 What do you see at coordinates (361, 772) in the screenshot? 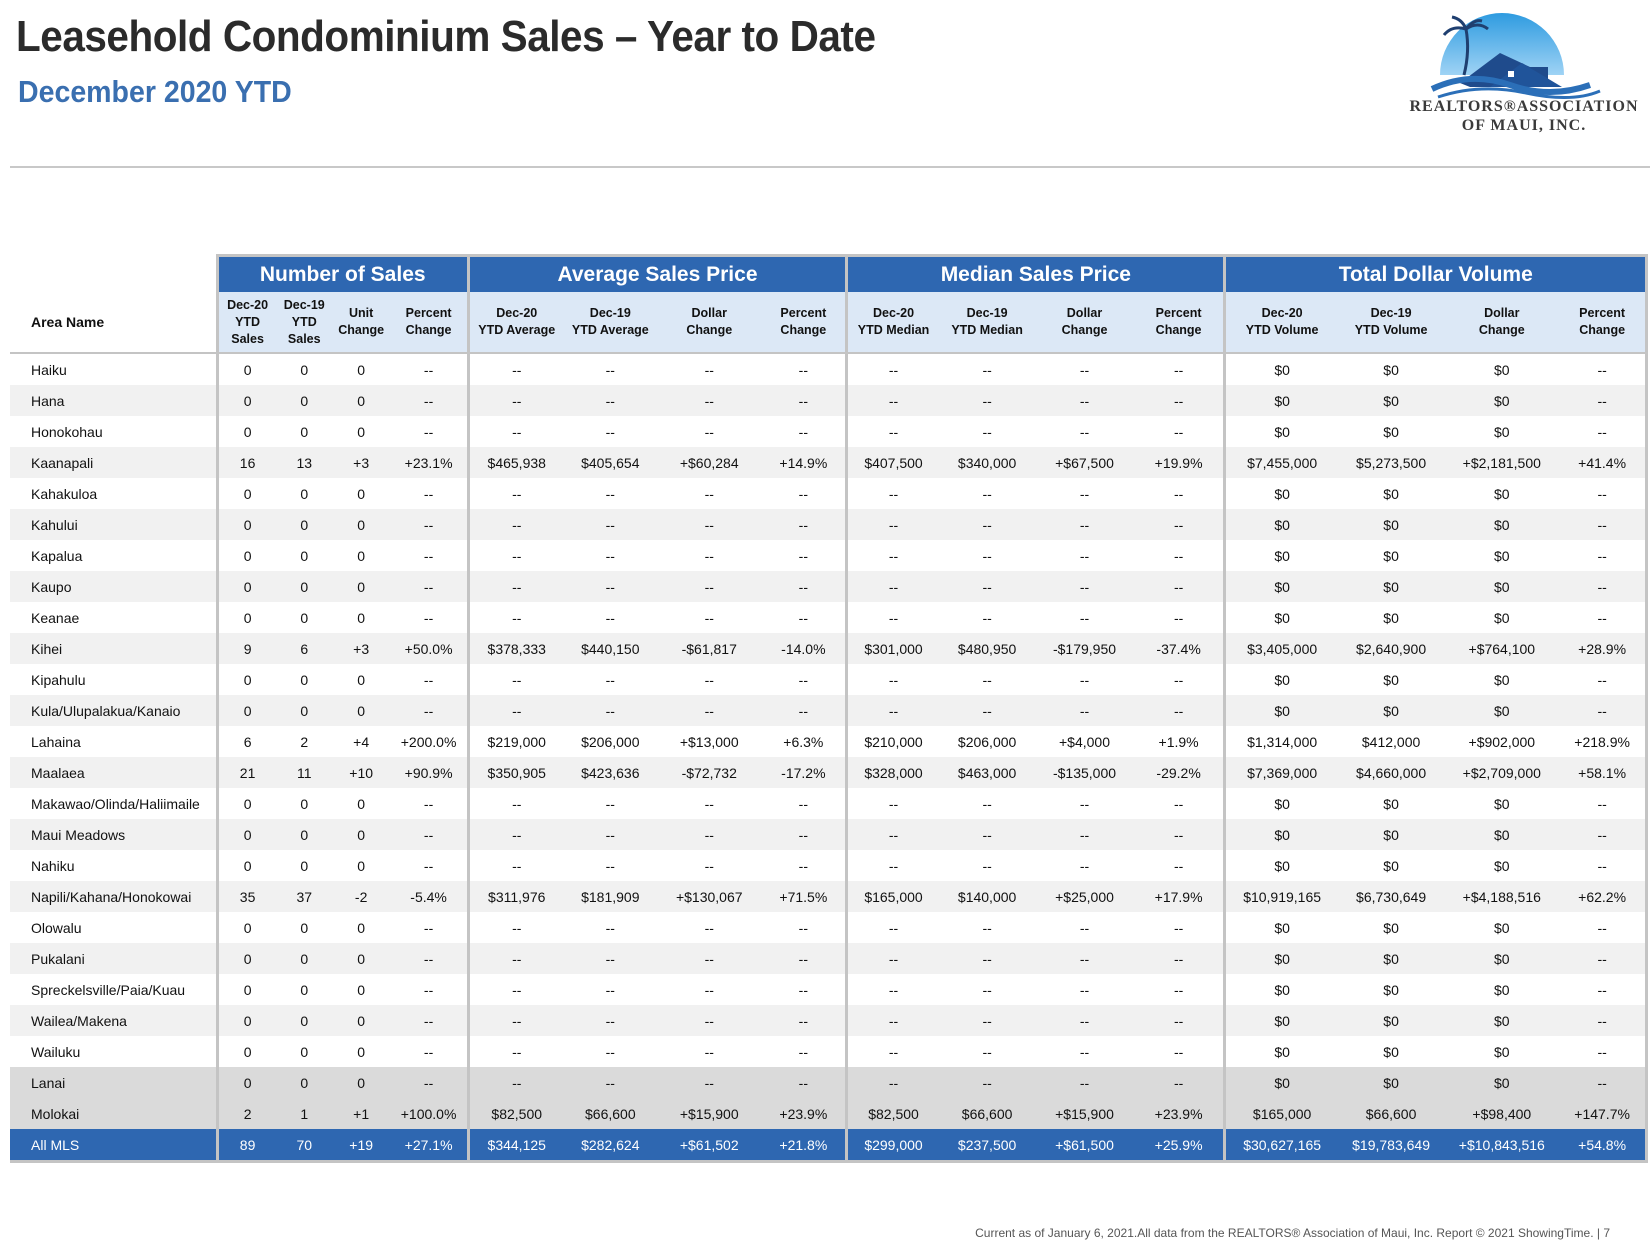
I see `table-cell: +10` at bounding box center [361, 772].